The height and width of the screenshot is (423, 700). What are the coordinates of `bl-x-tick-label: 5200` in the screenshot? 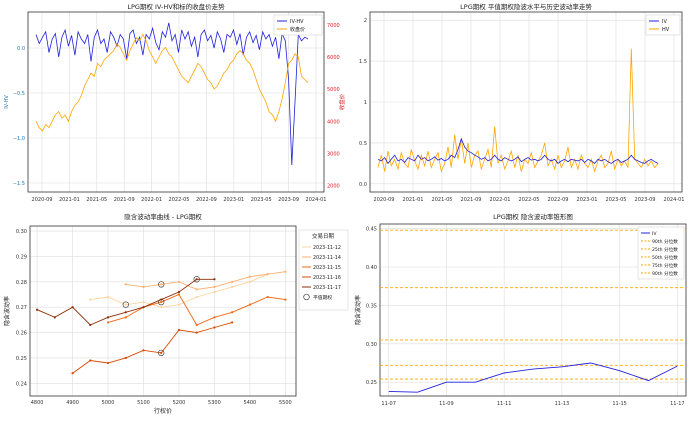 It's located at (179, 403).